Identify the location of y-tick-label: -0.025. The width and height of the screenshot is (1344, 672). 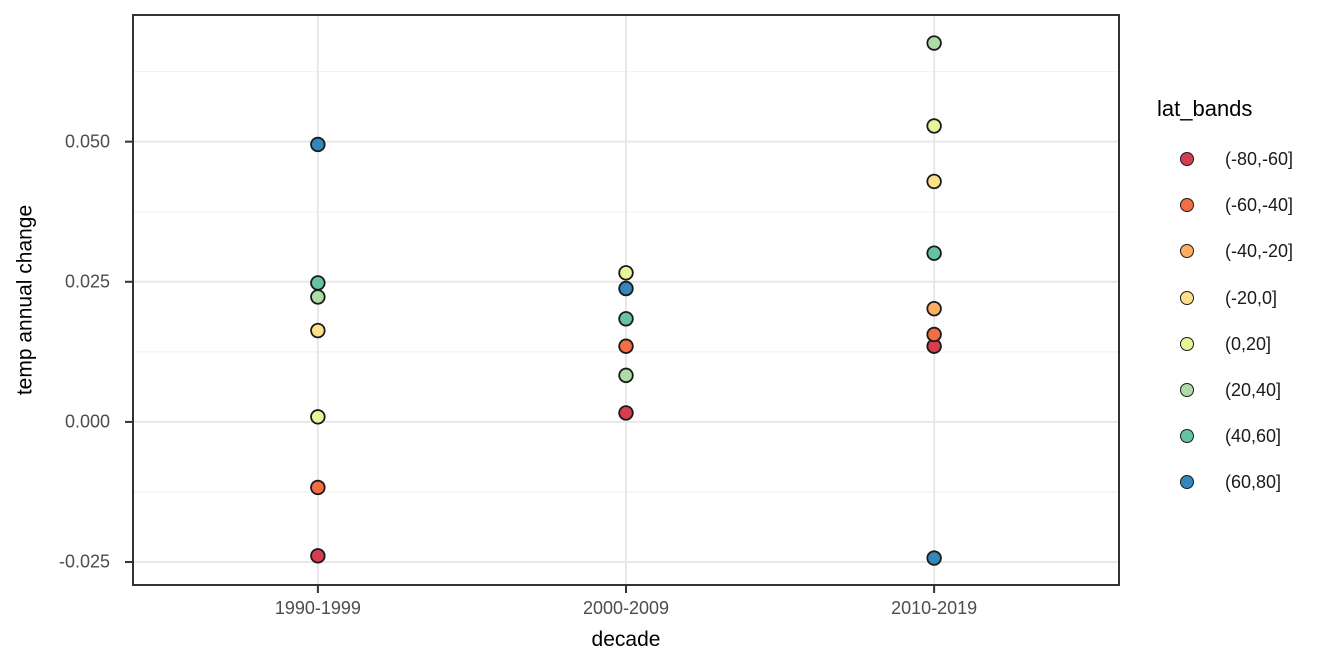
(84, 561).